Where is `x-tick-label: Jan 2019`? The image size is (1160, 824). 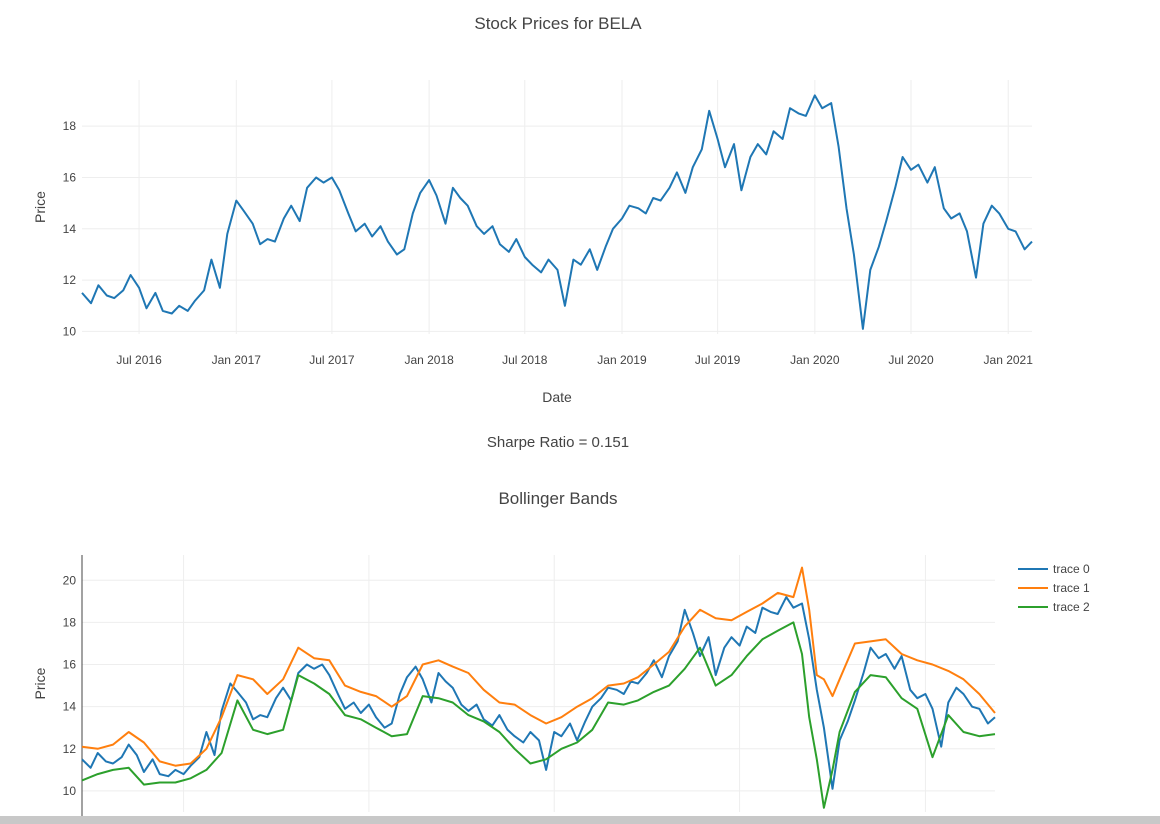
x-tick-label: Jan 2019 is located at coordinates (622, 360).